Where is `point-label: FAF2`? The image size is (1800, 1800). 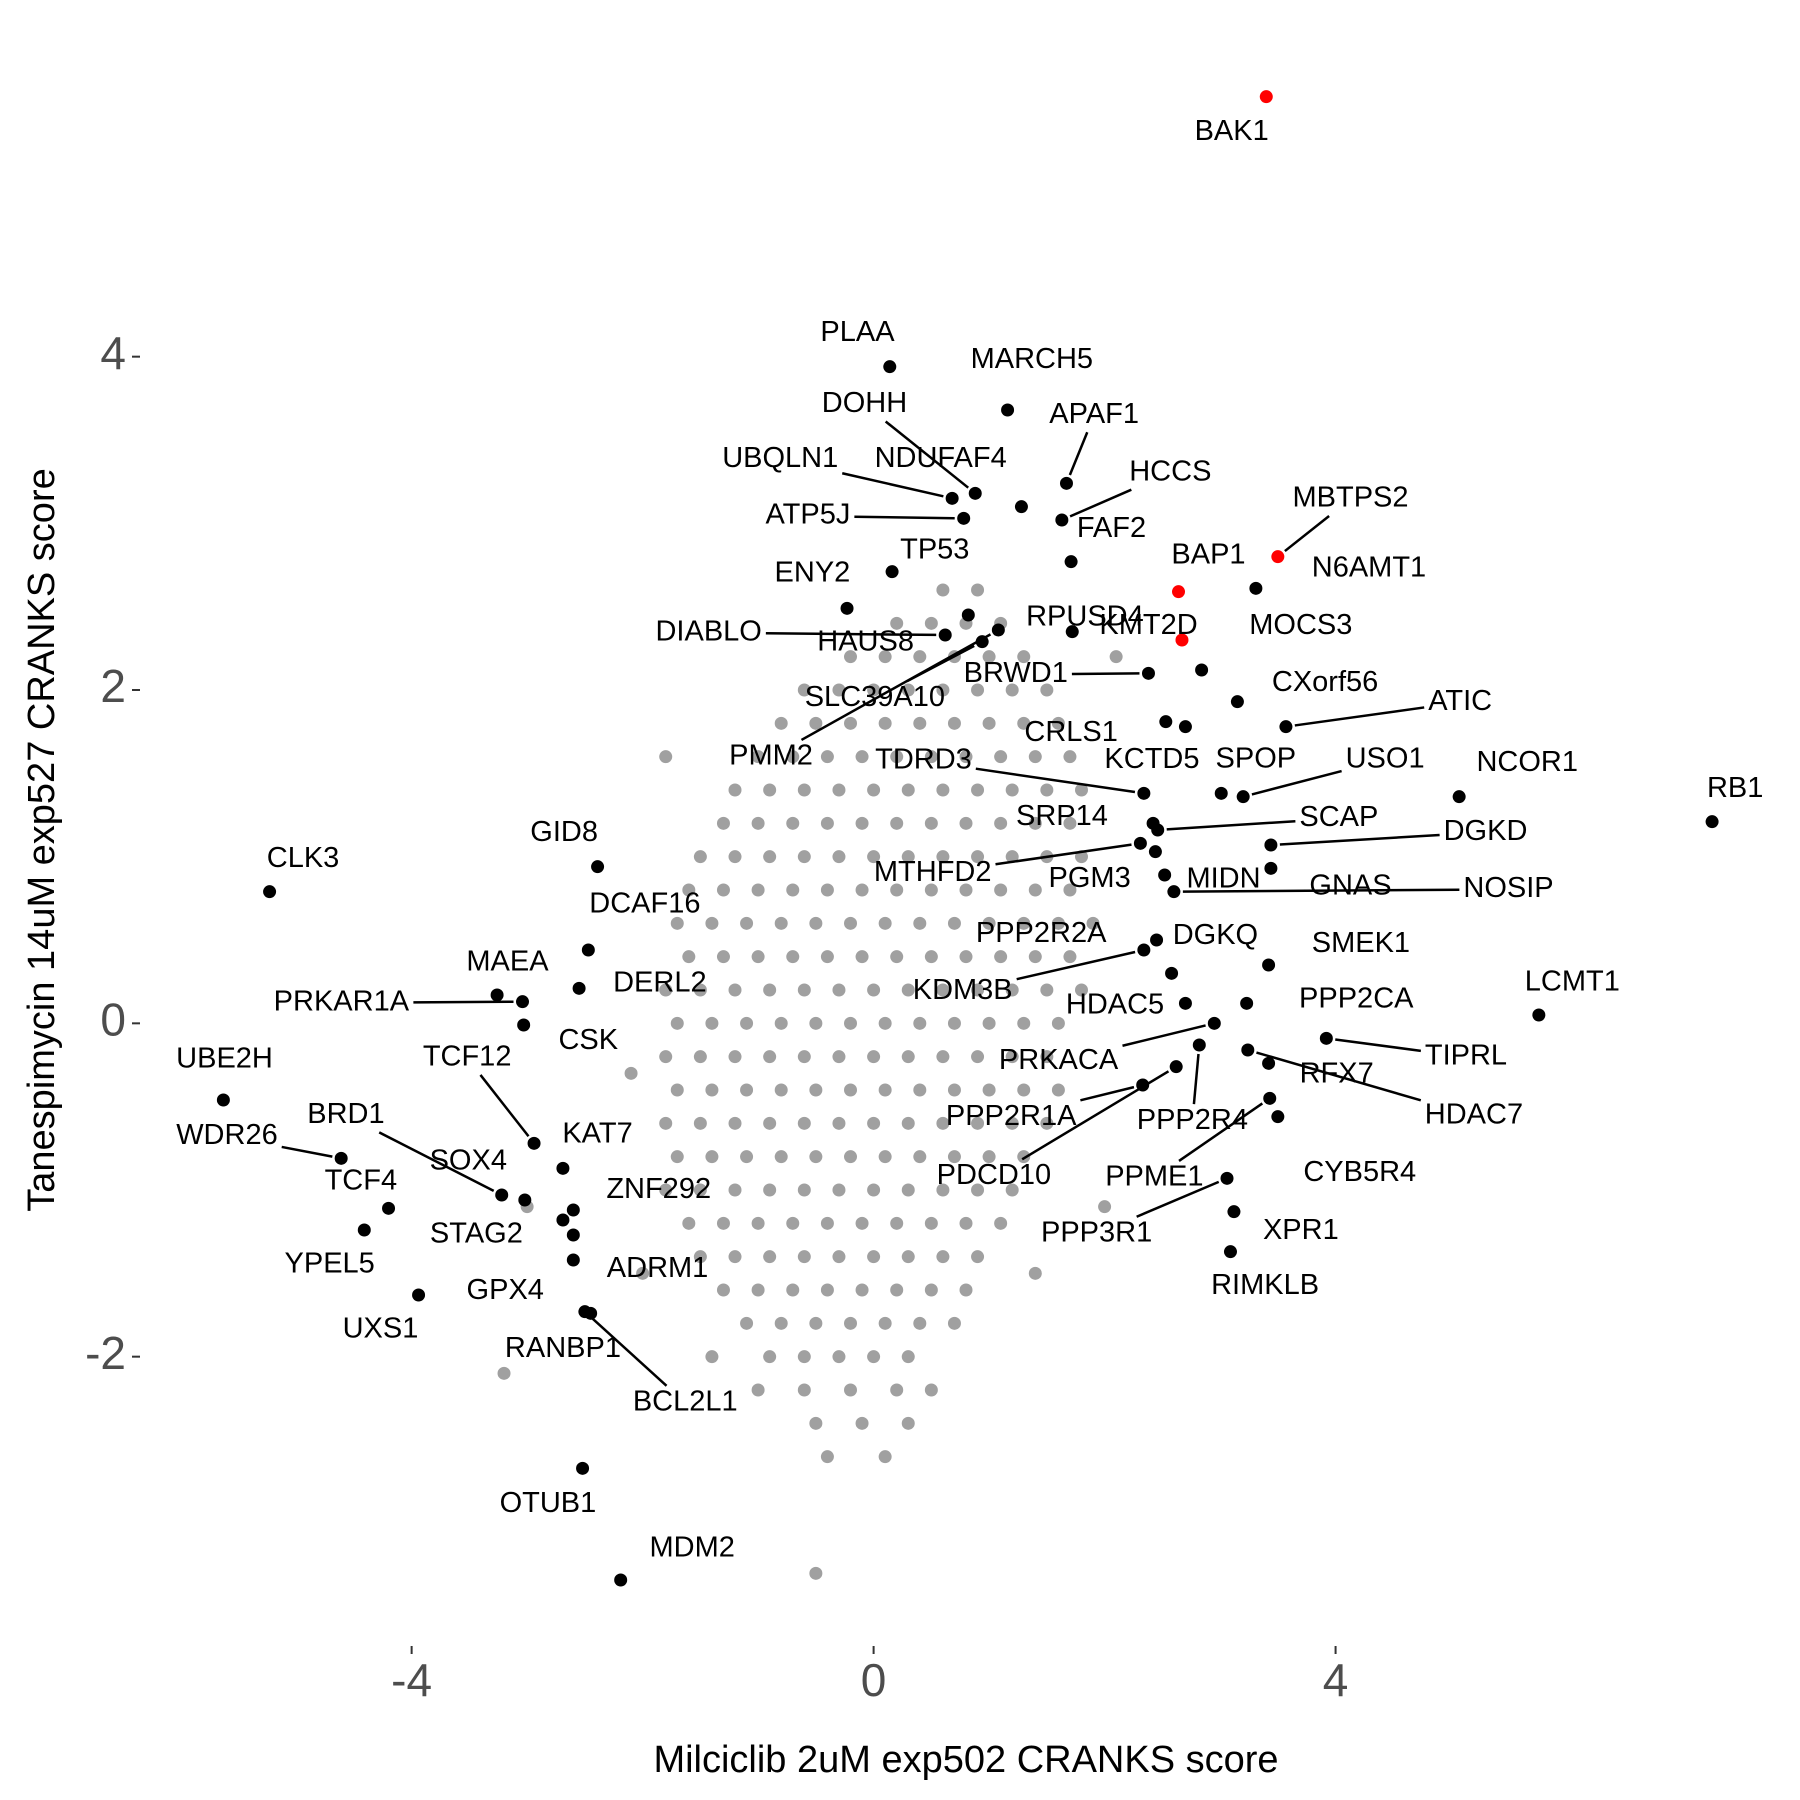
point-label: FAF2 is located at coordinates (1111, 528).